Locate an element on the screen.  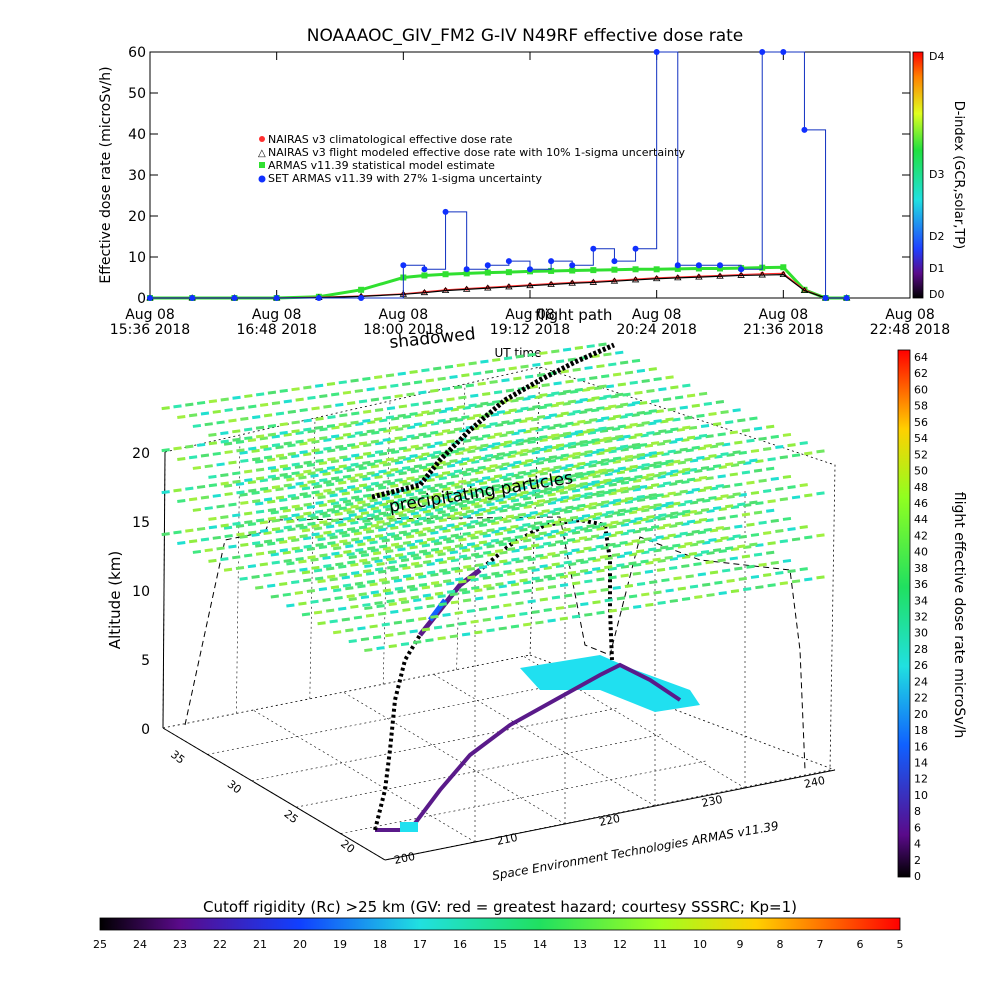
dose-tick-label: 60 is located at coordinates (921, 389).